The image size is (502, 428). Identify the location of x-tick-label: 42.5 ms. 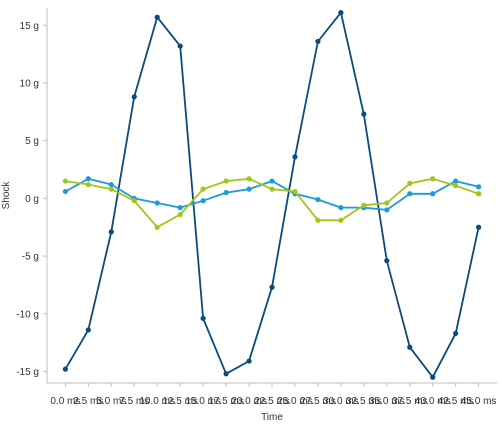
(456, 401).